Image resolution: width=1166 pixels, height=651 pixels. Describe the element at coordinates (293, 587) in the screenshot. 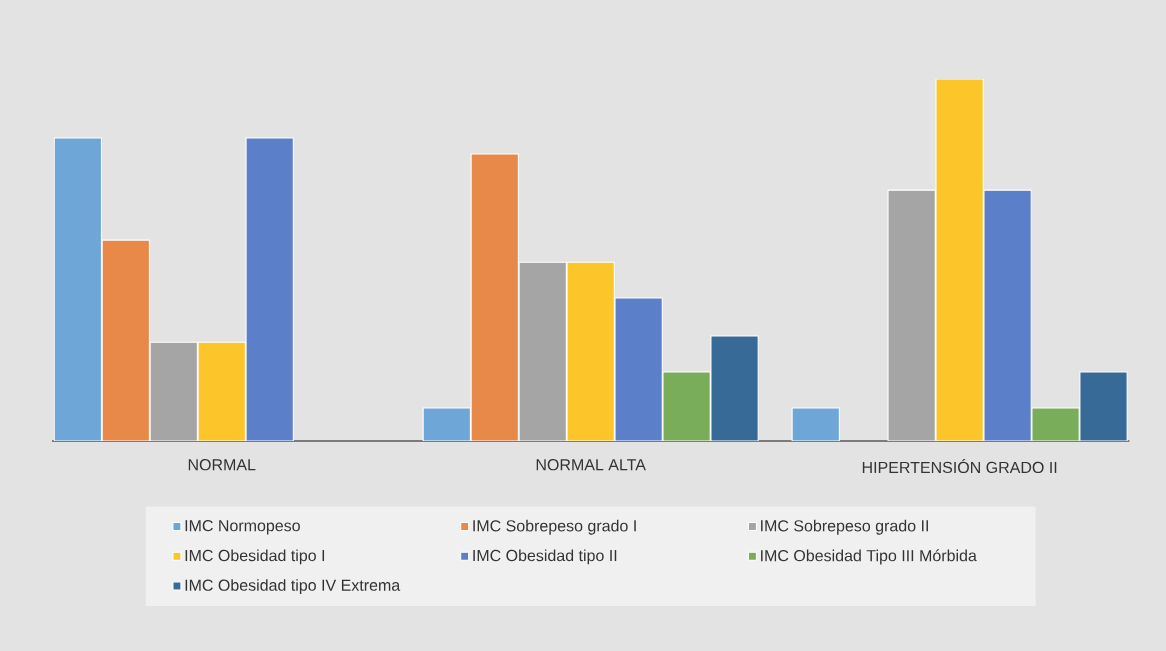

I see `legend-label: IMC Obesidad tipo IV Extrema` at that location.